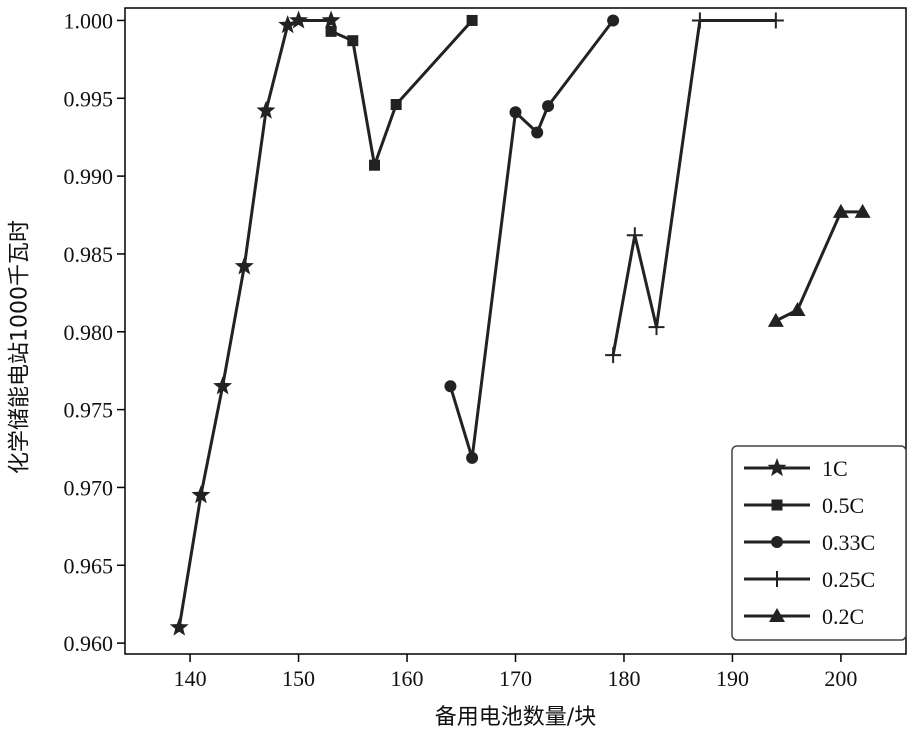  I want to click on x-tick-label: 140, so click(190, 678).